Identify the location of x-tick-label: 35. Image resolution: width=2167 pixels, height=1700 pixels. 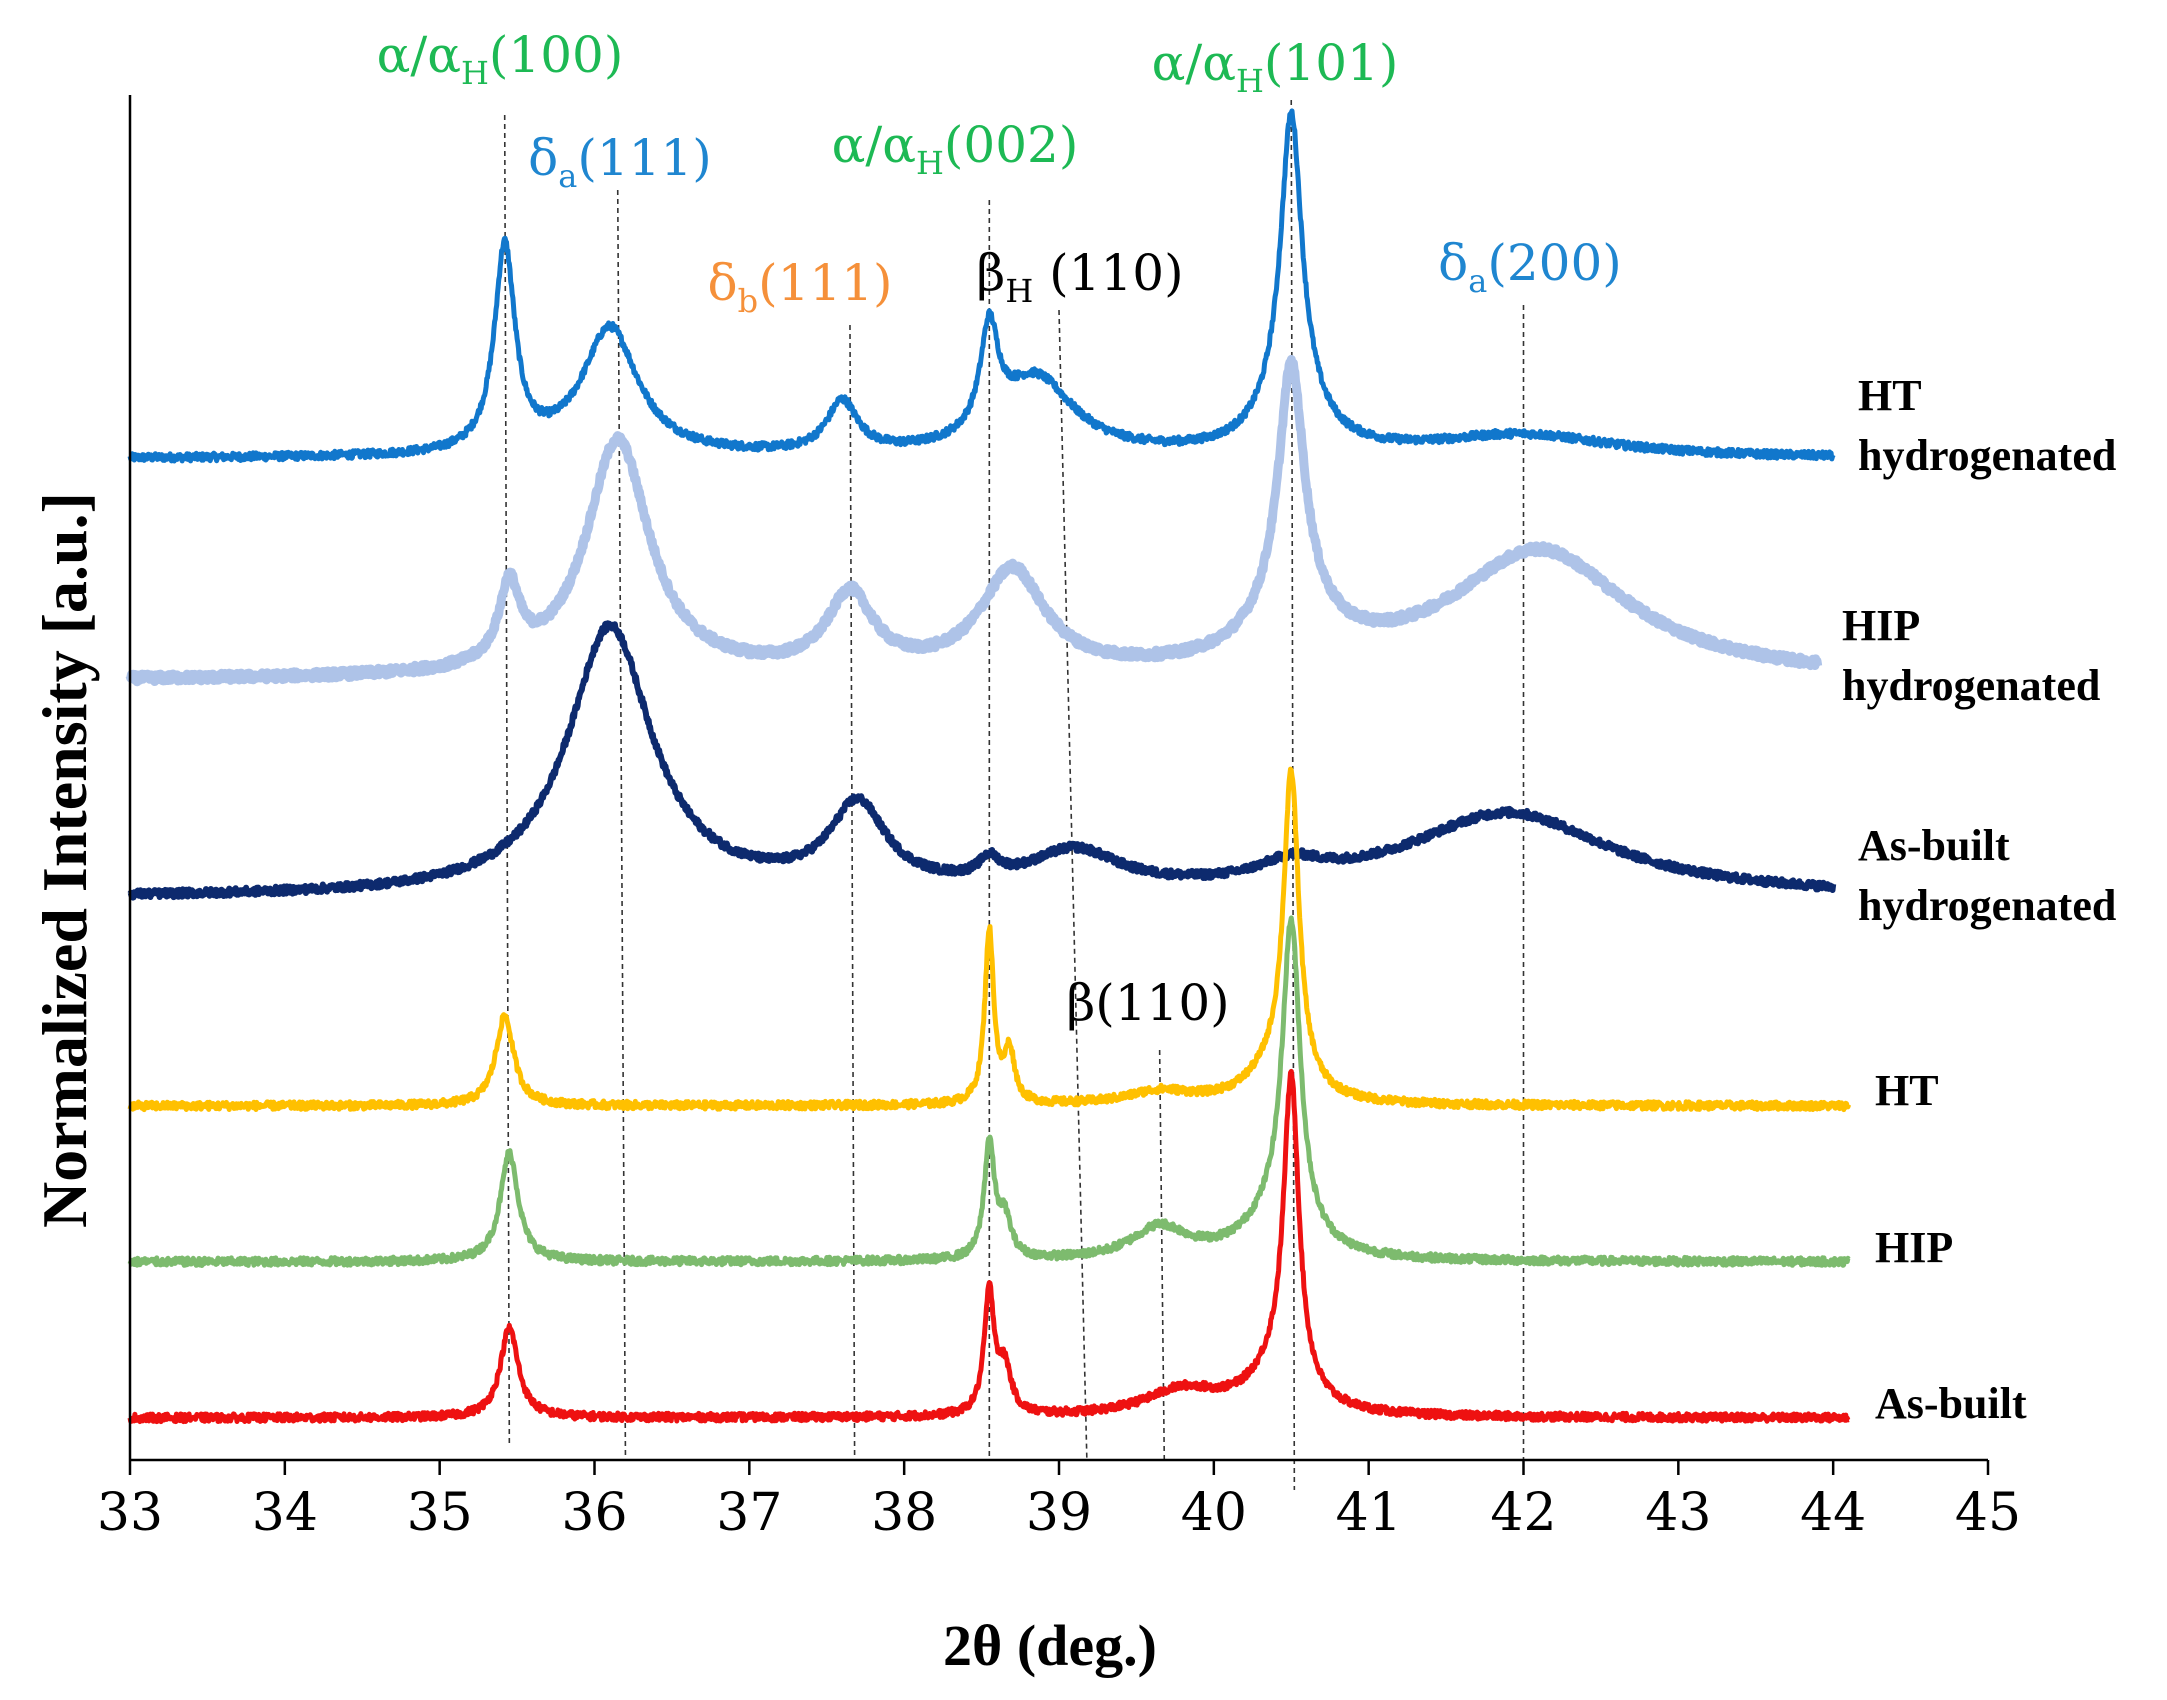
(440, 1513).